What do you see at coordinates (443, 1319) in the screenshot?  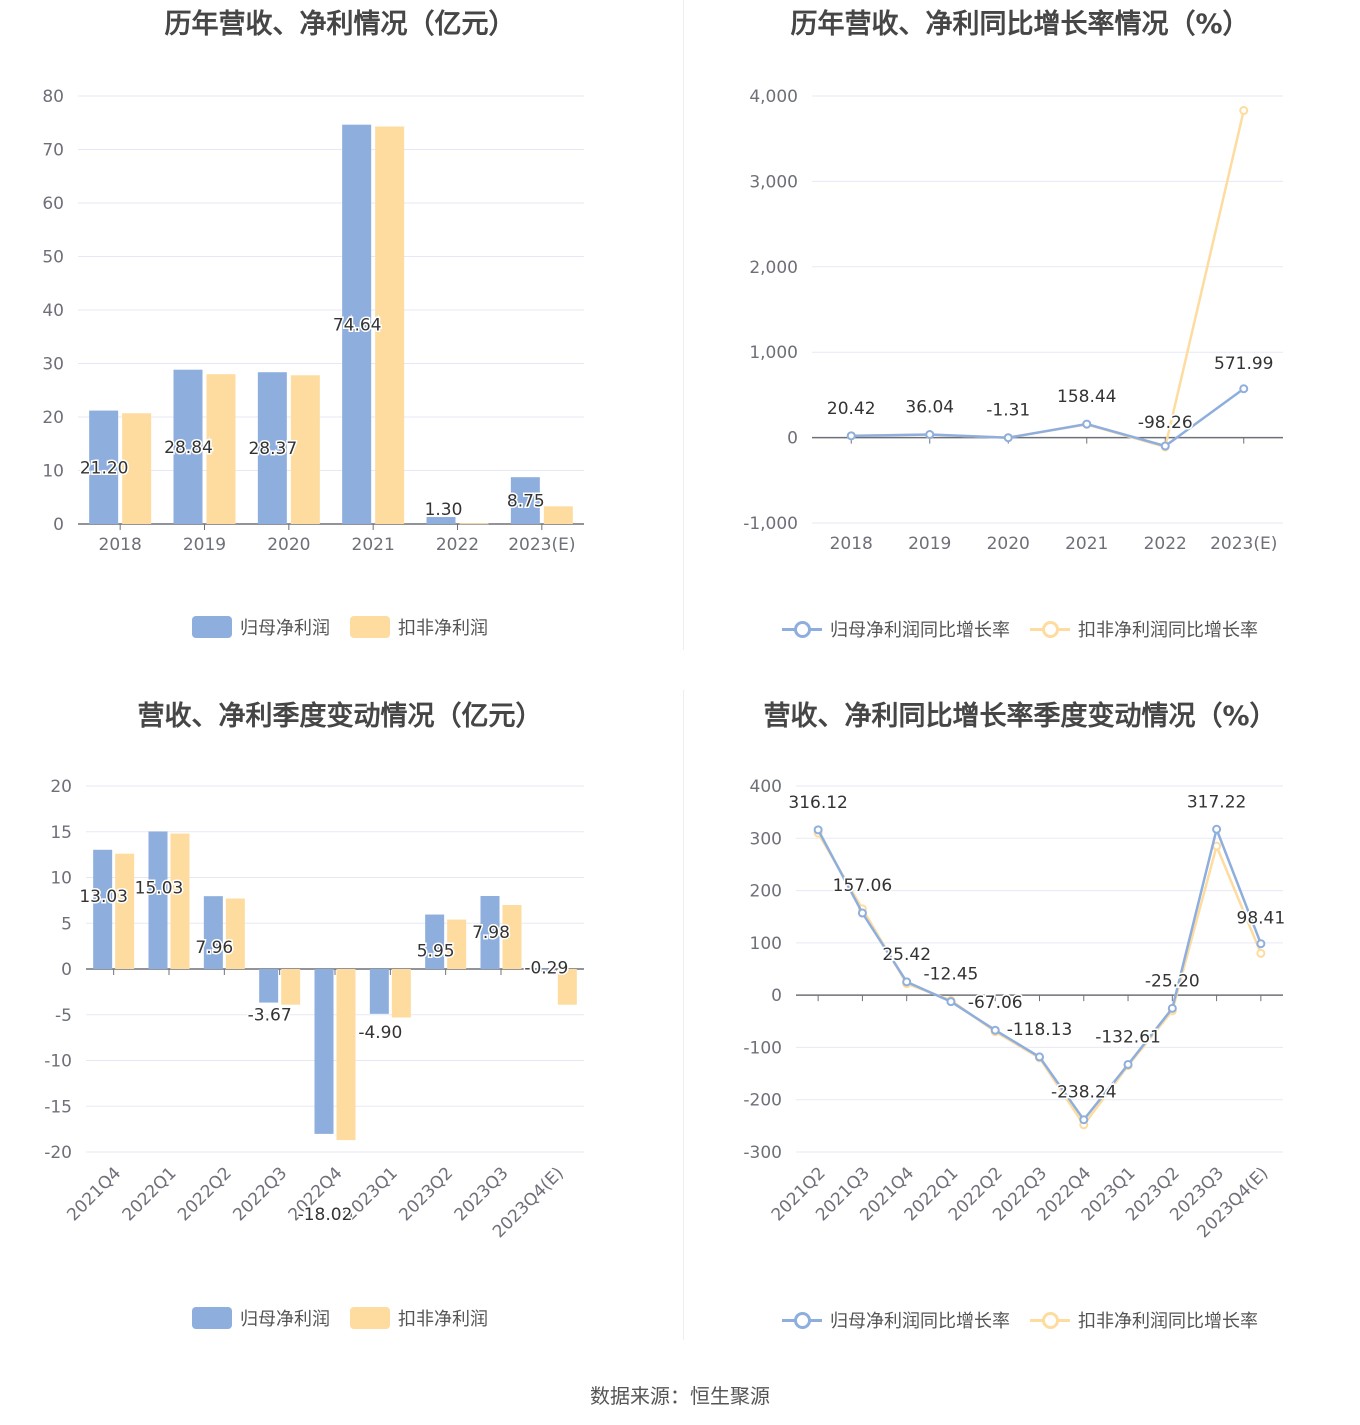 I see `legend-label: 扣非净利润` at bounding box center [443, 1319].